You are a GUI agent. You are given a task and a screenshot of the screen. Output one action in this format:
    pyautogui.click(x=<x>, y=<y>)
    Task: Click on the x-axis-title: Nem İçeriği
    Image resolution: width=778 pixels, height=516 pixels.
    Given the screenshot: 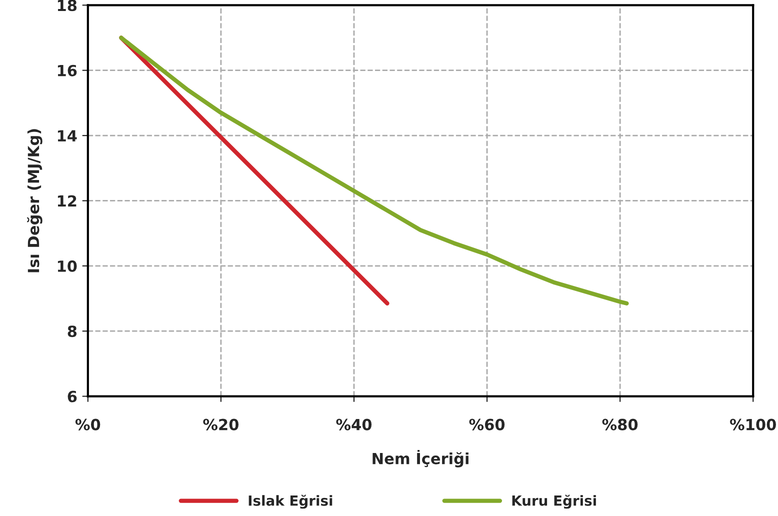 What is the action you would take?
    pyautogui.click(x=420, y=459)
    